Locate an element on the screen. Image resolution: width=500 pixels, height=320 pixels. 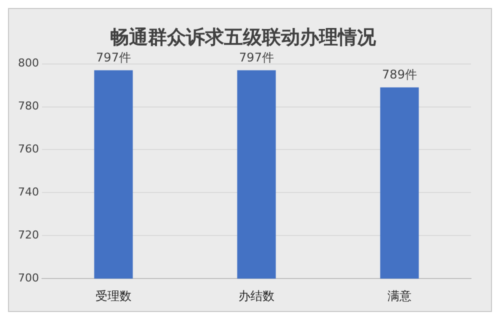
y-tick-label: 780 is located at coordinates (28, 106).